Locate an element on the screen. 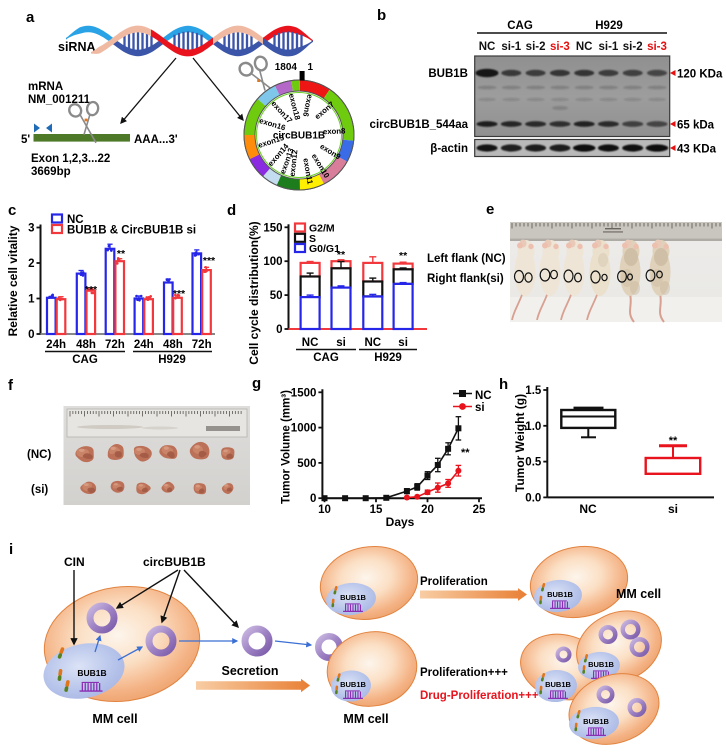 The width and height of the screenshot is (726, 755). svg-text: d is located at coordinates (231, 210).